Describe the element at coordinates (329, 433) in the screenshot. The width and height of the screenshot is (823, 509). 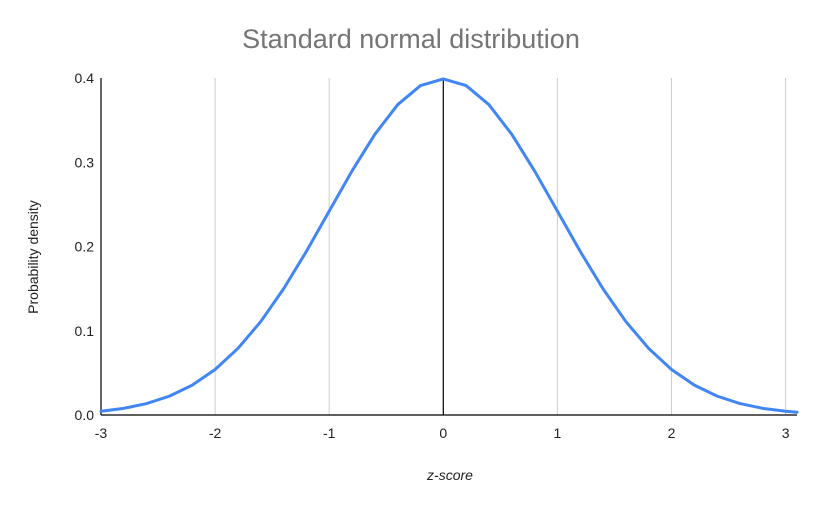
I see `x-tick-label-2: -1` at that location.